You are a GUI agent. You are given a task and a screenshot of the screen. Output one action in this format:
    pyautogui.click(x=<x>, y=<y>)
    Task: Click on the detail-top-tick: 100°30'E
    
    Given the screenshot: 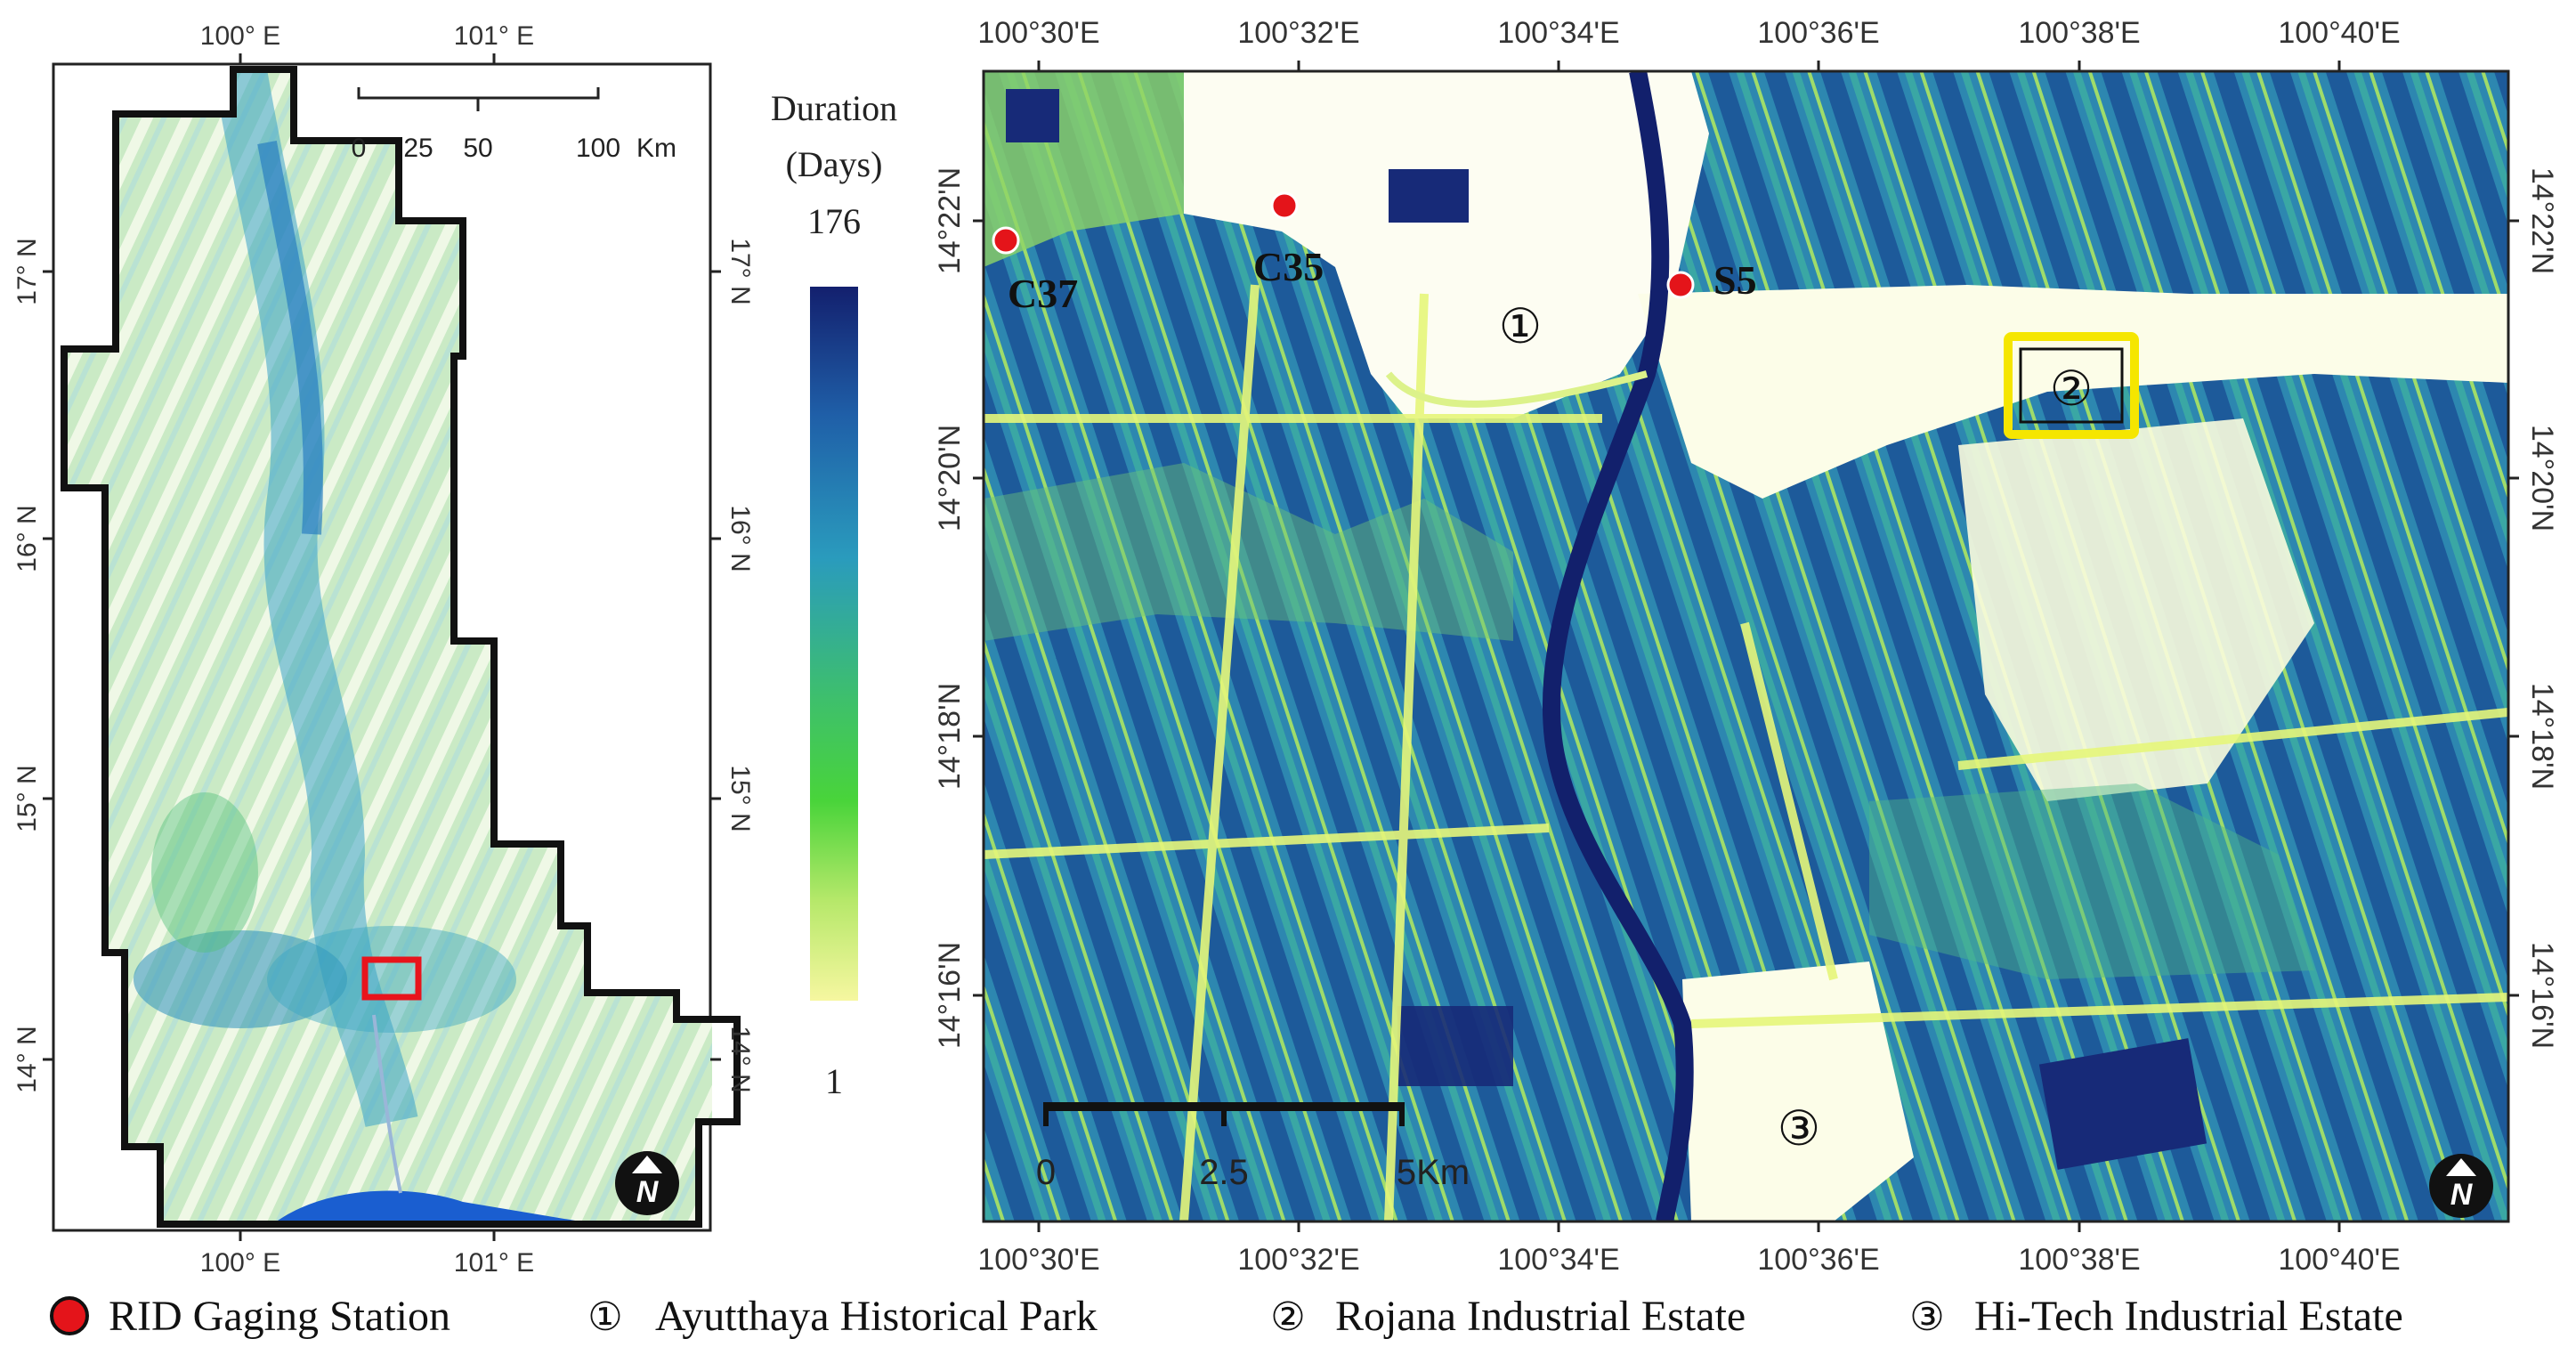 What is the action you would take?
    pyautogui.click(x=1038, y=33)
    